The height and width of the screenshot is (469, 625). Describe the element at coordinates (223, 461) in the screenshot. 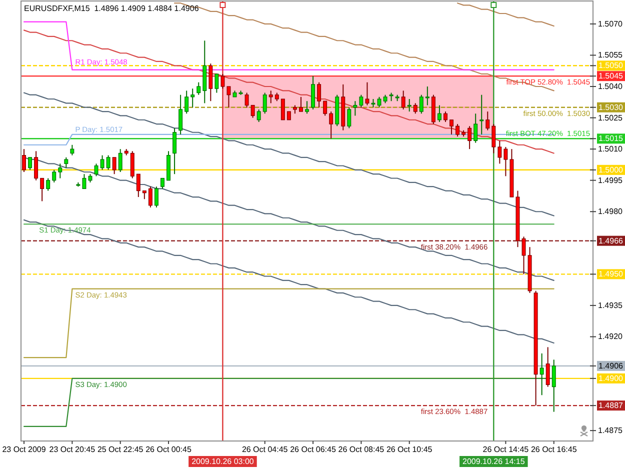

I see `x-tick-label: 2009.10.26 03:00` at that location.